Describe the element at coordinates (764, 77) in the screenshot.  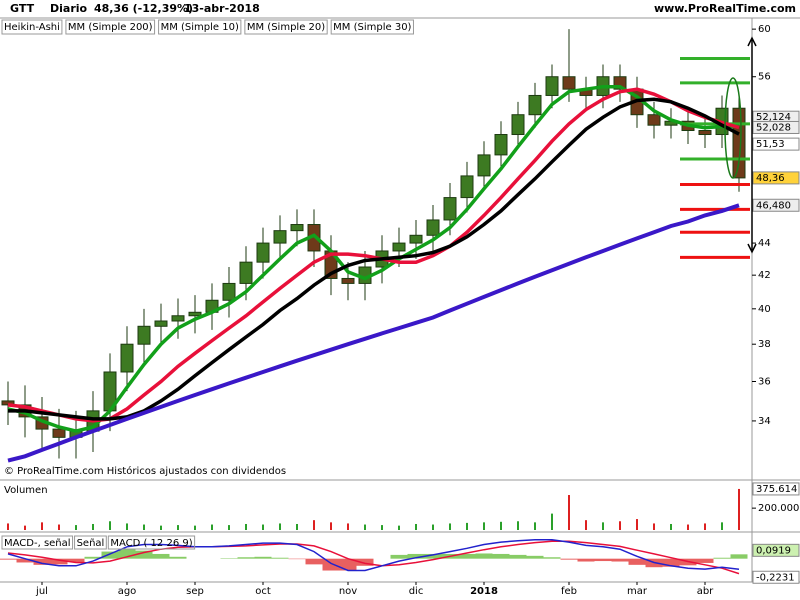
I see `y-tick-label: 56` at that location.